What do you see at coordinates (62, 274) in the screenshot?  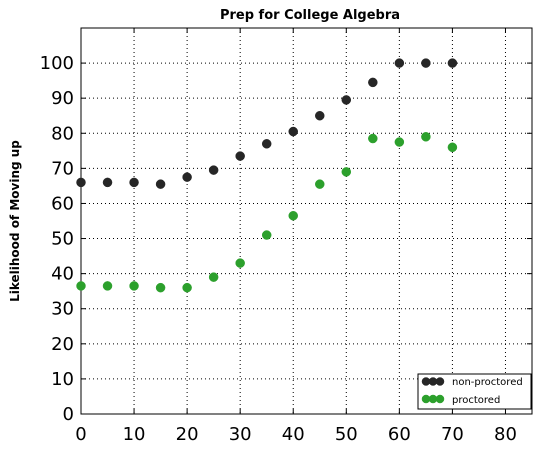 I see `y-tick-label: 40` at bounding box center [62, 274].